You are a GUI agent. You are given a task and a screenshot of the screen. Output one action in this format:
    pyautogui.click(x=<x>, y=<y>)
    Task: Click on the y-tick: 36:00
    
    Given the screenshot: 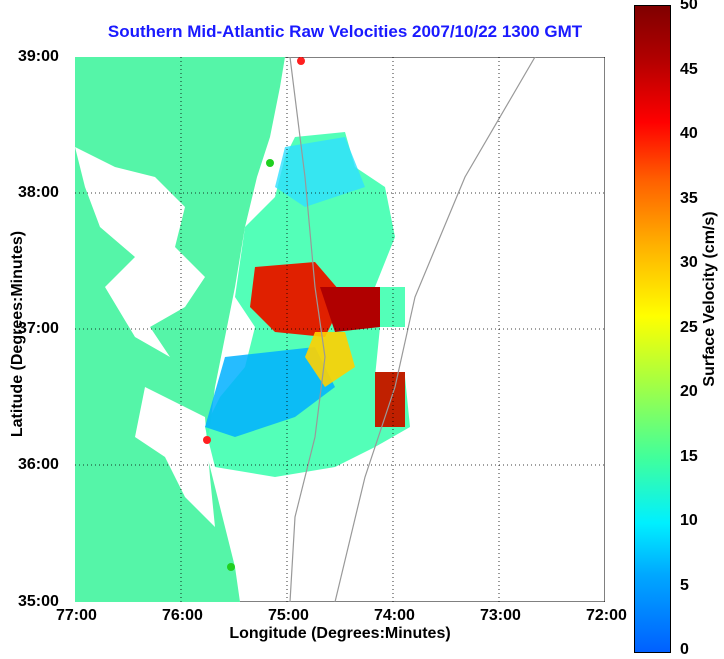 What is the action you would take?
    pyautogui.click(x=38, y=464)
    